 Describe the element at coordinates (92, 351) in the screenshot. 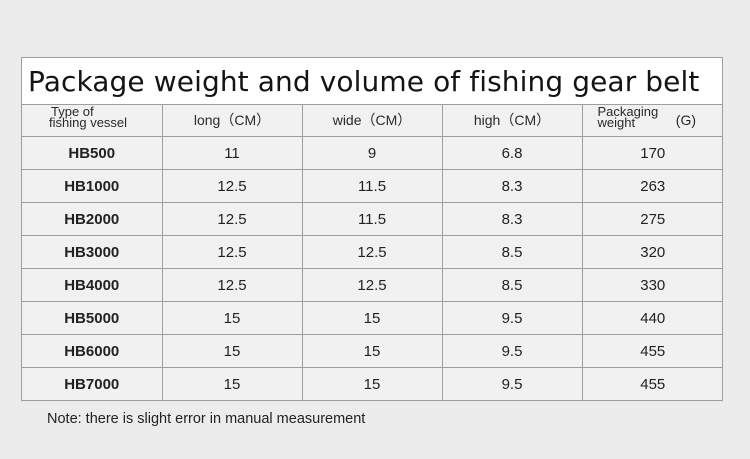

I see `model-cell: HB6000` at that location.